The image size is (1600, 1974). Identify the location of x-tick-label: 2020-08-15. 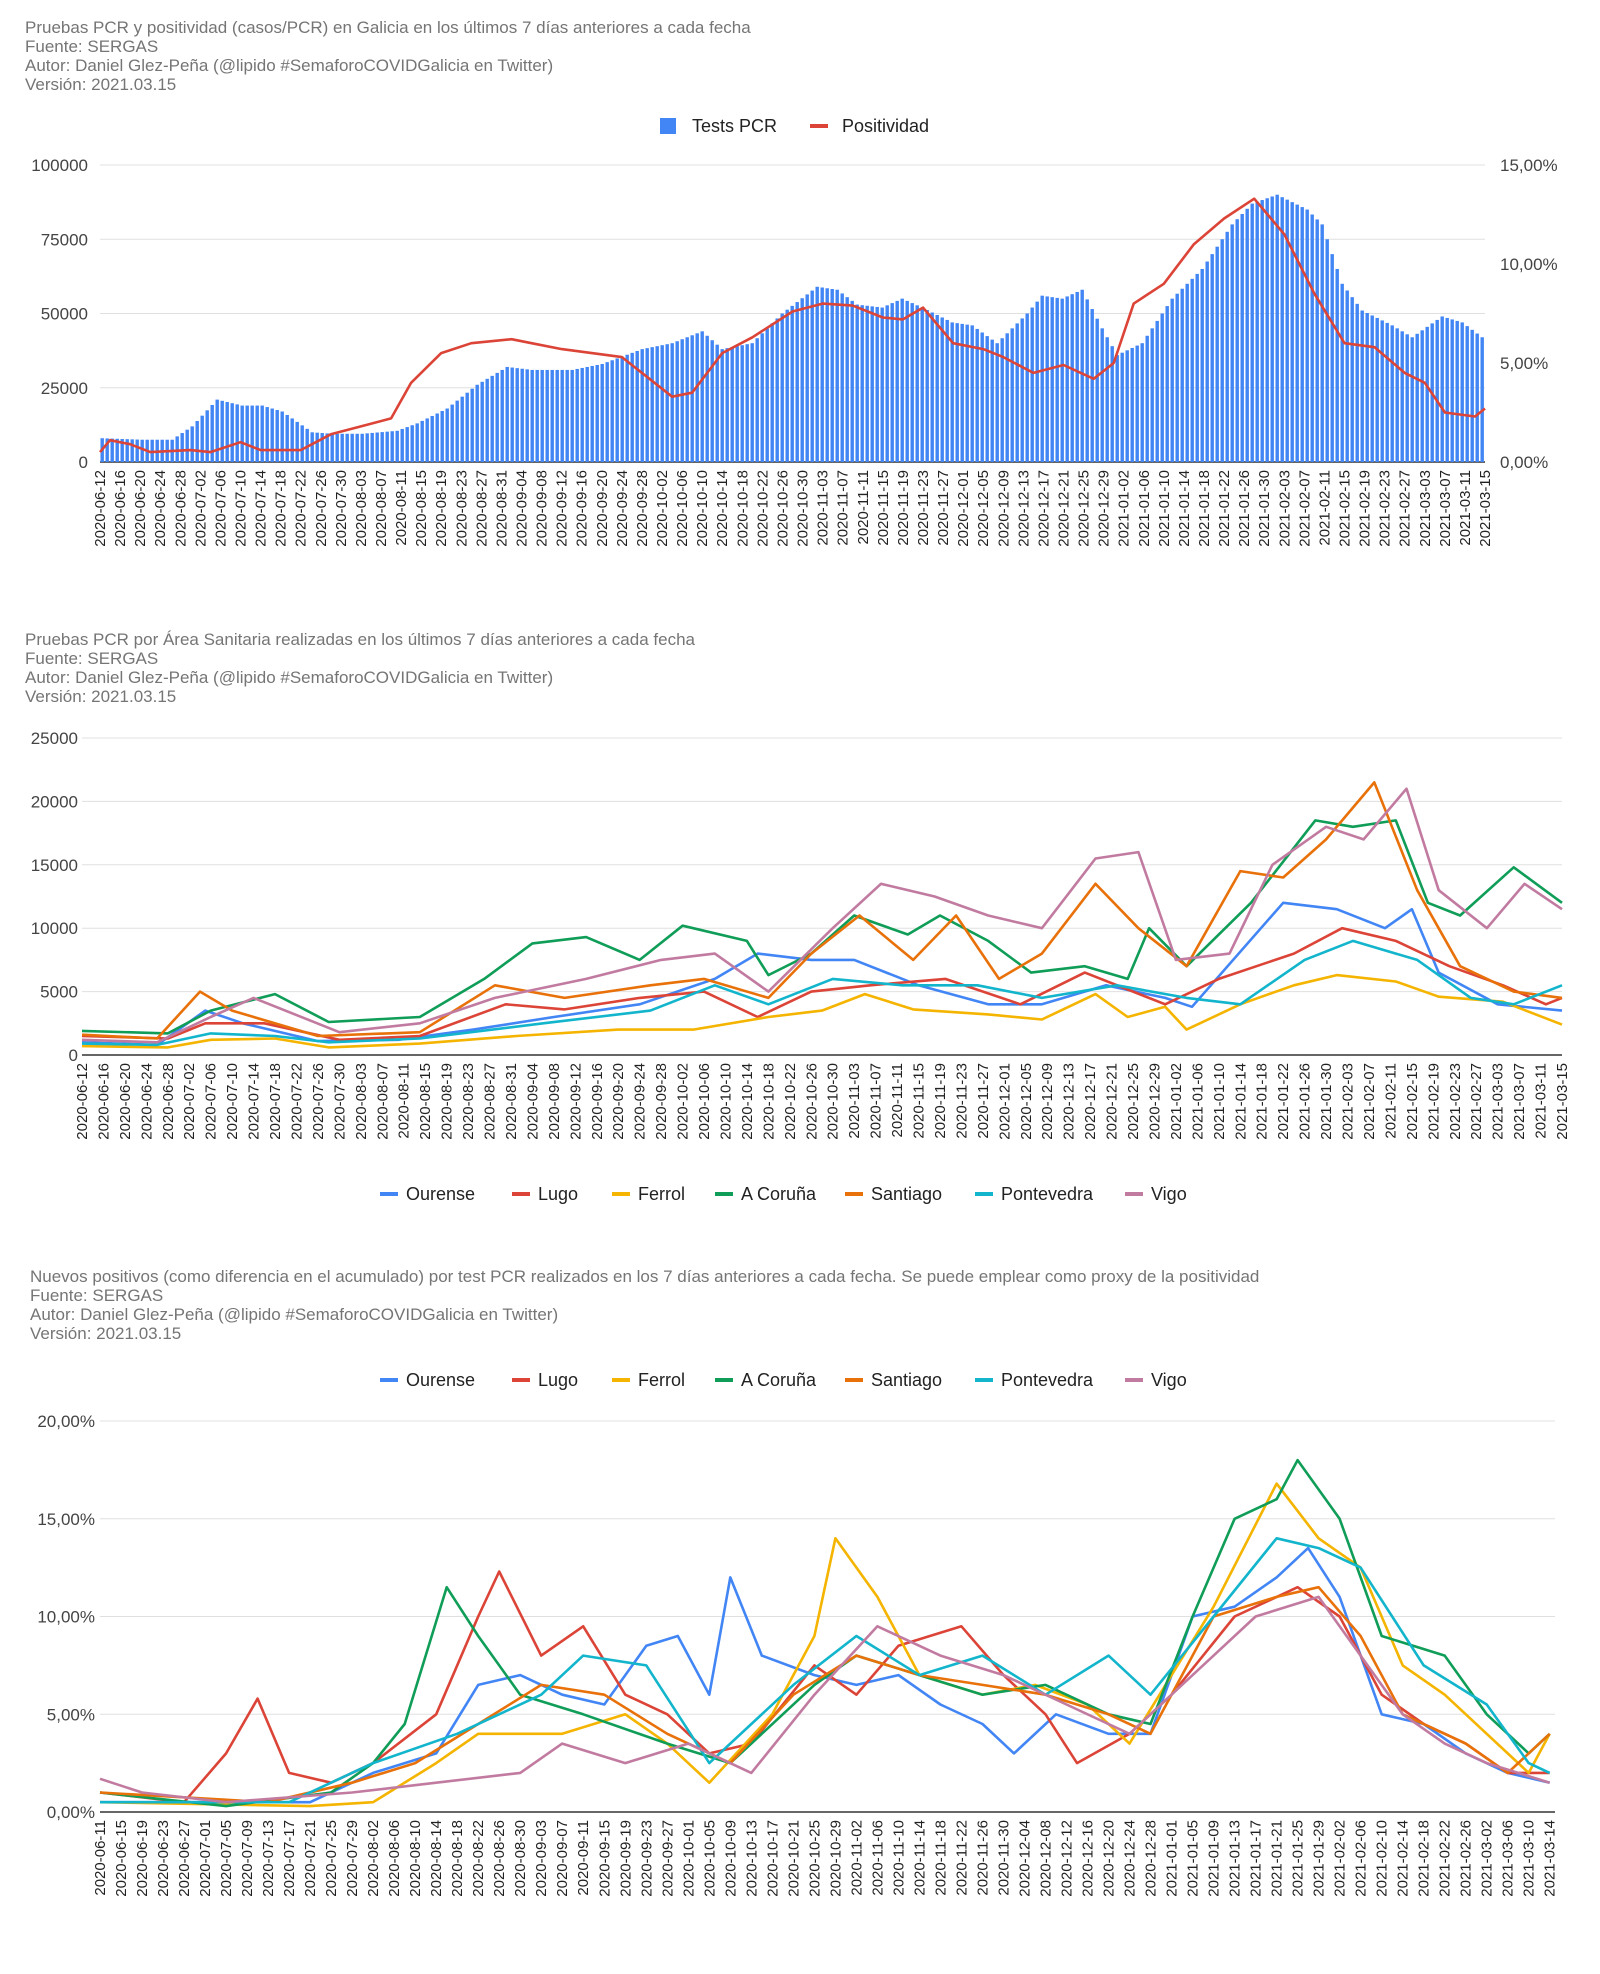
(425, 1101).